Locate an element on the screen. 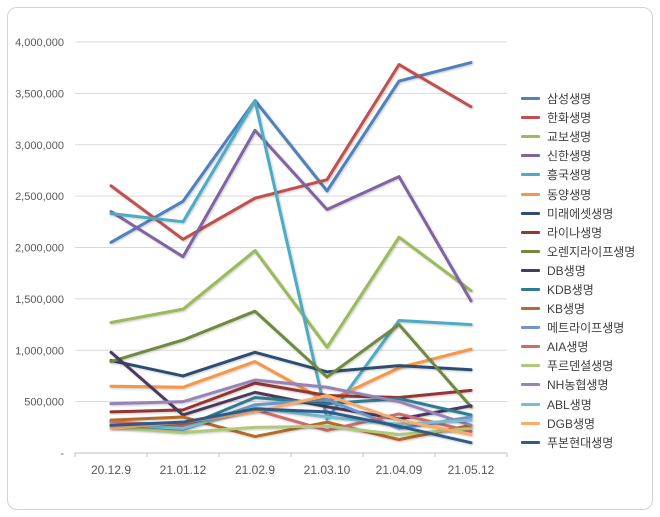 This screenshot has height=517, width=660. series-line-KB생명 is located at coordinates (291, 428).